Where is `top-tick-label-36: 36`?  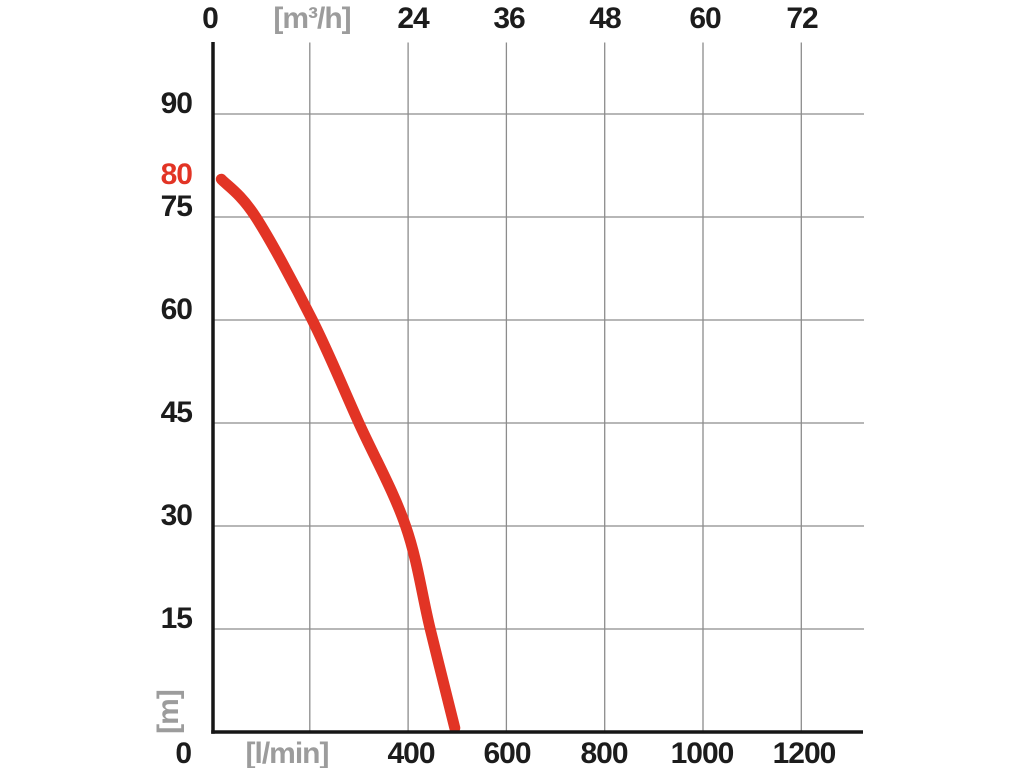 top-tick-label-36: 36 is located at coordinates (509, 18).